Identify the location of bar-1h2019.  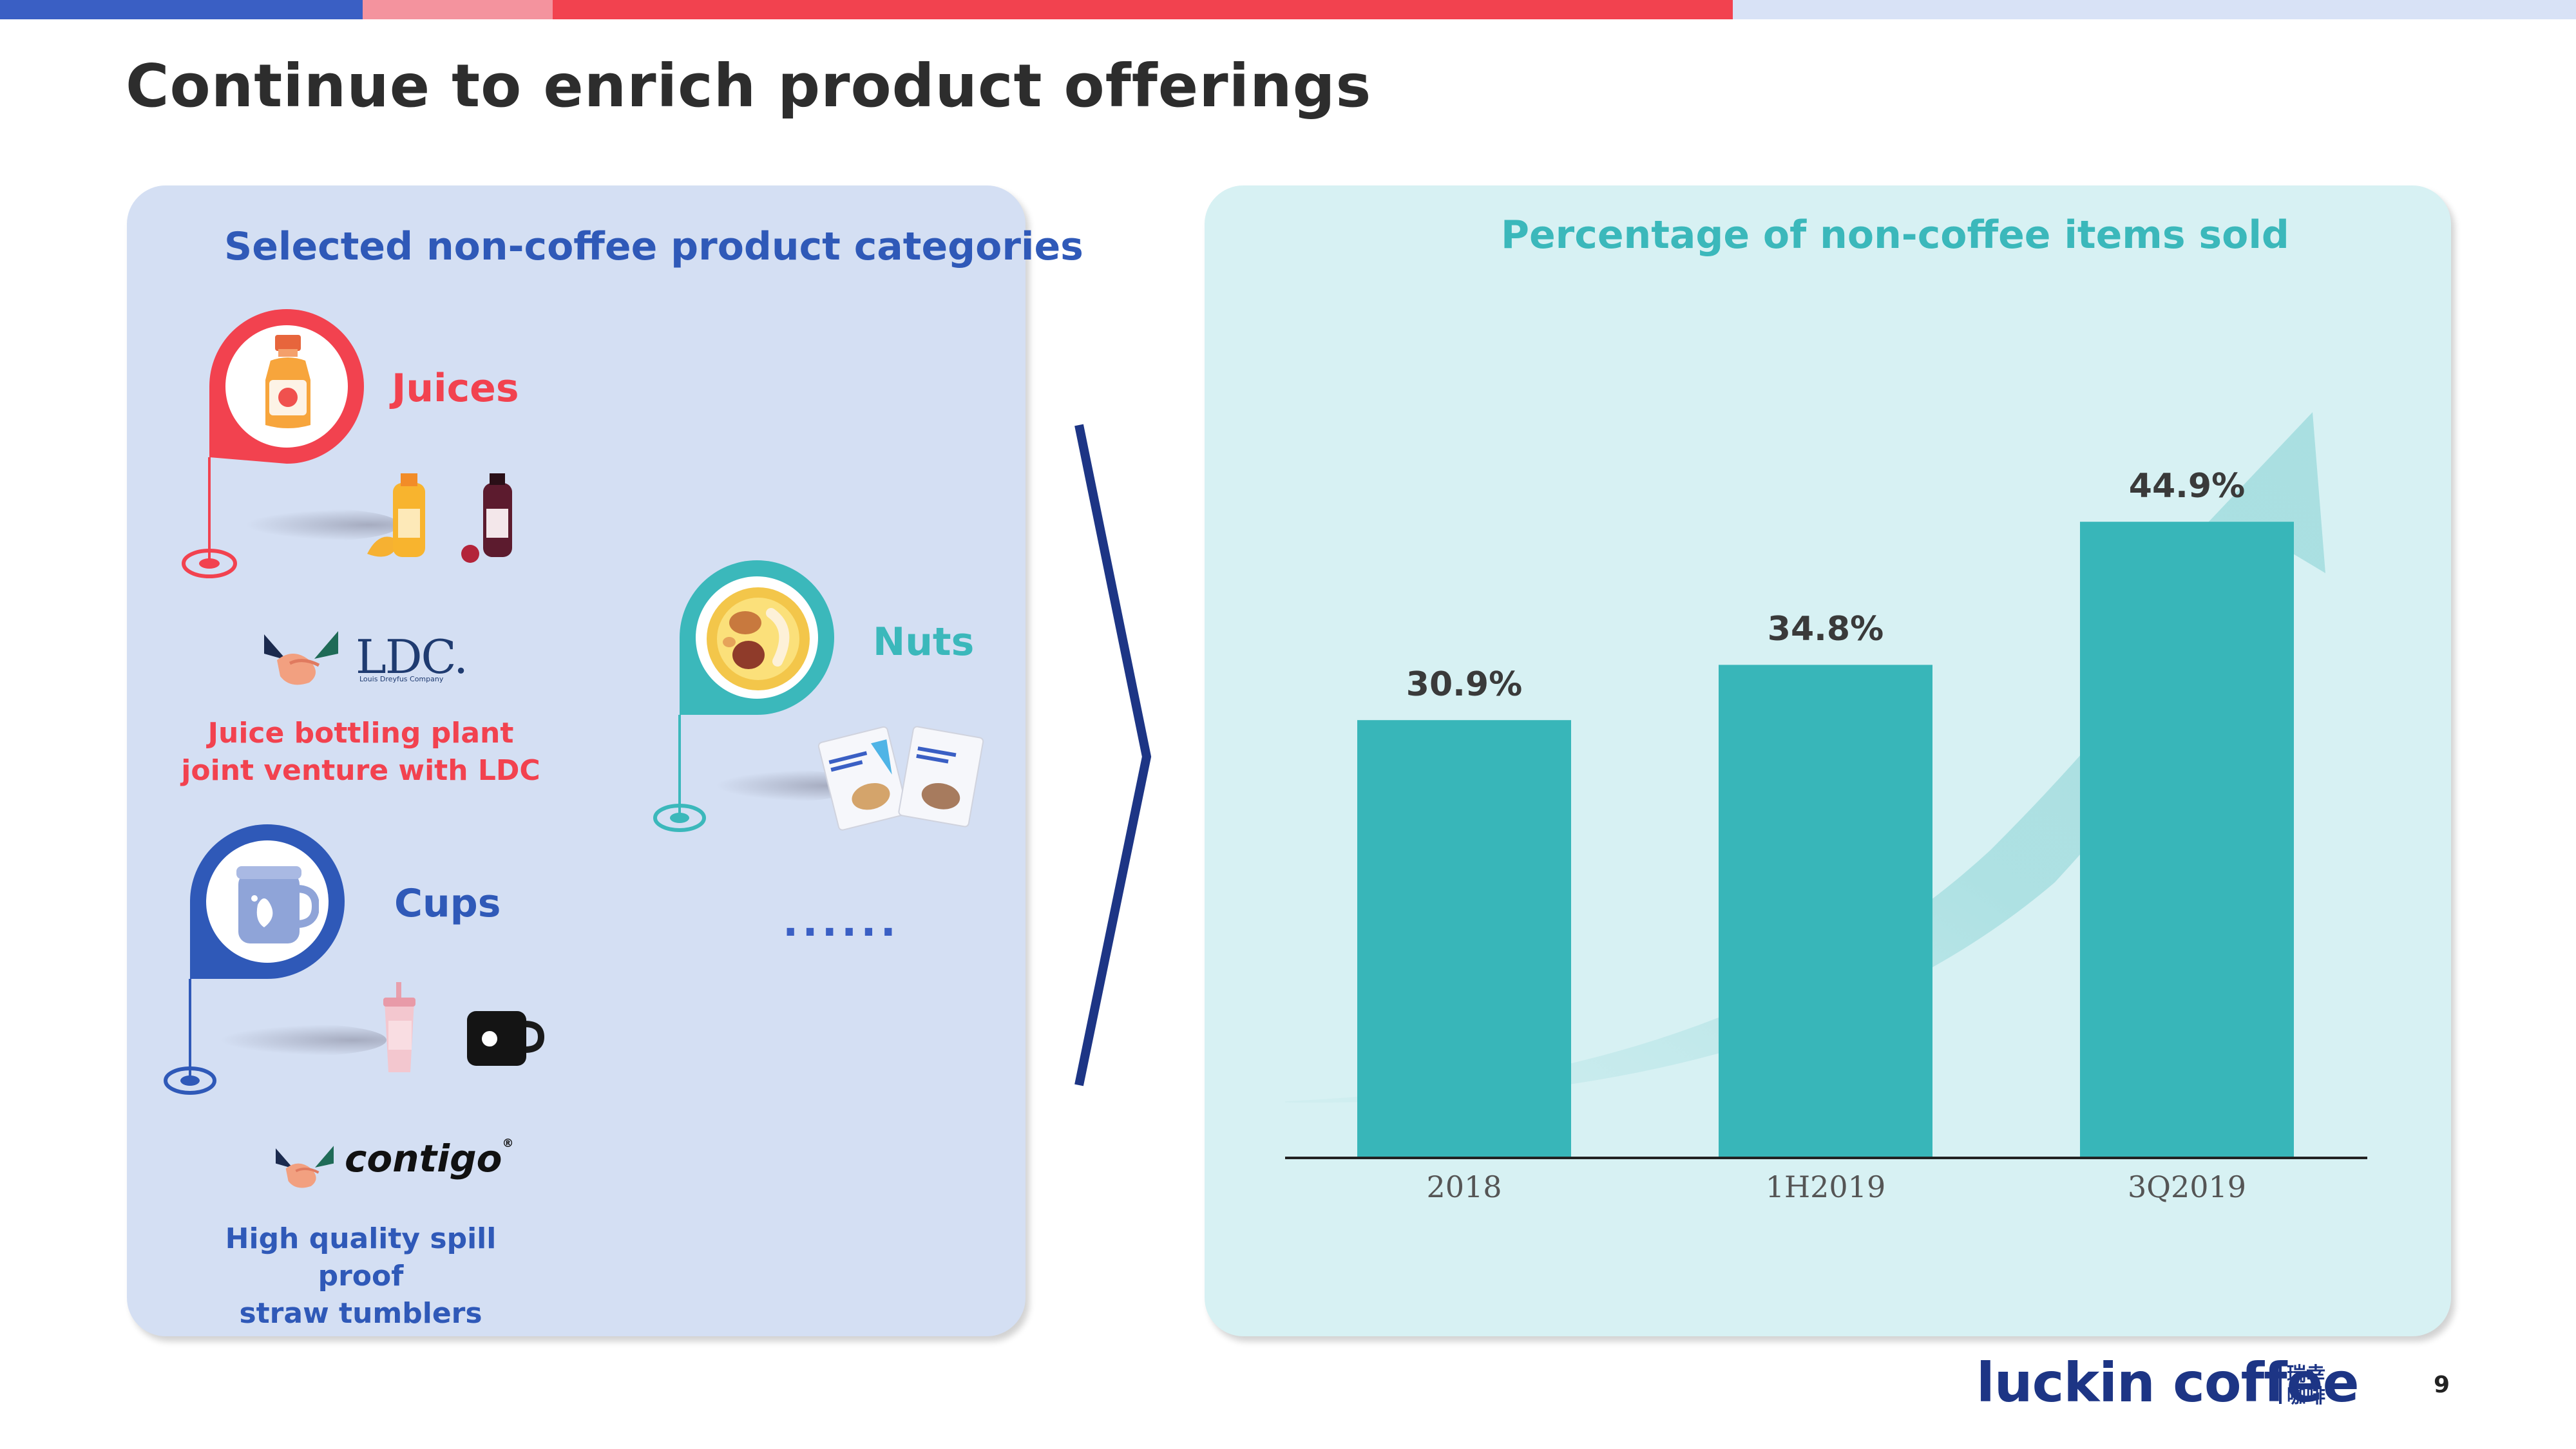
(1825, 911).